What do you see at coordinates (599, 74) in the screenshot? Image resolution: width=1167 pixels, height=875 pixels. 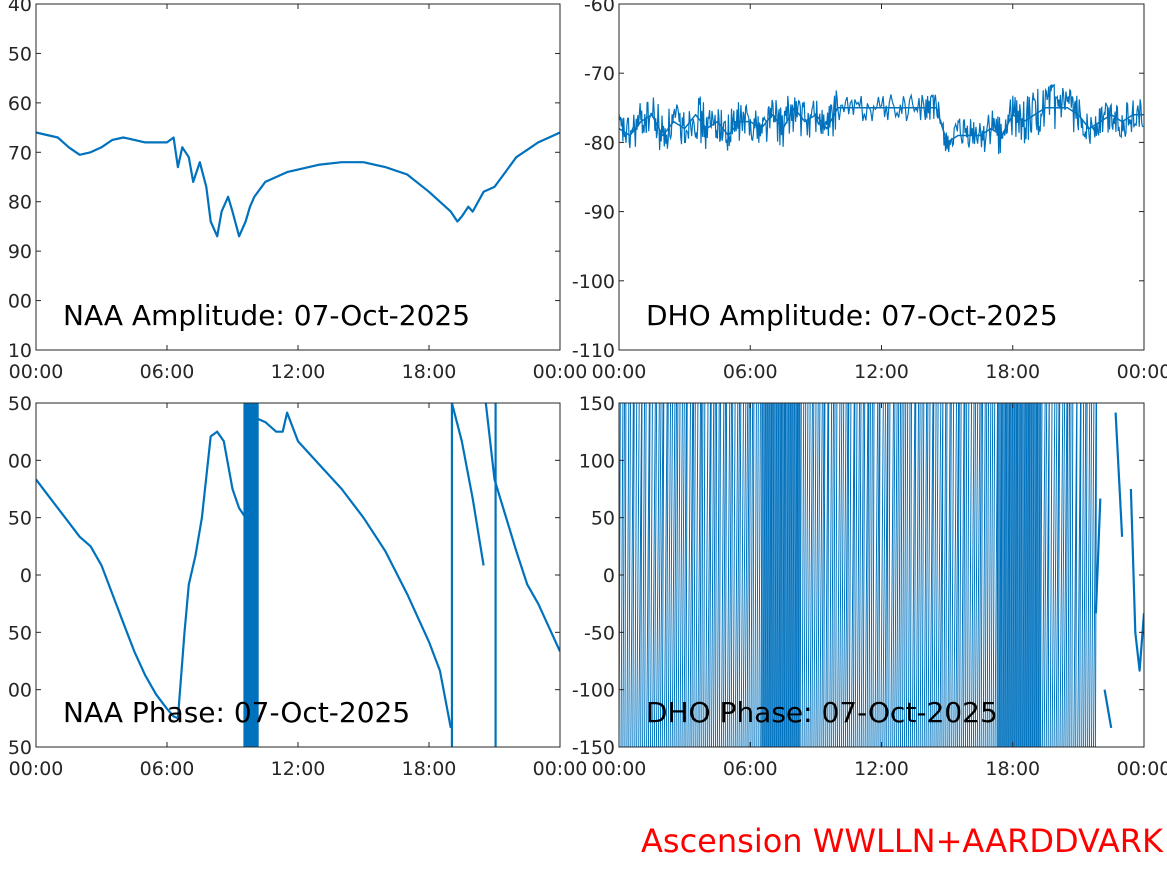 I see `y-tick-label: -70` at bounding box center [599, 74].